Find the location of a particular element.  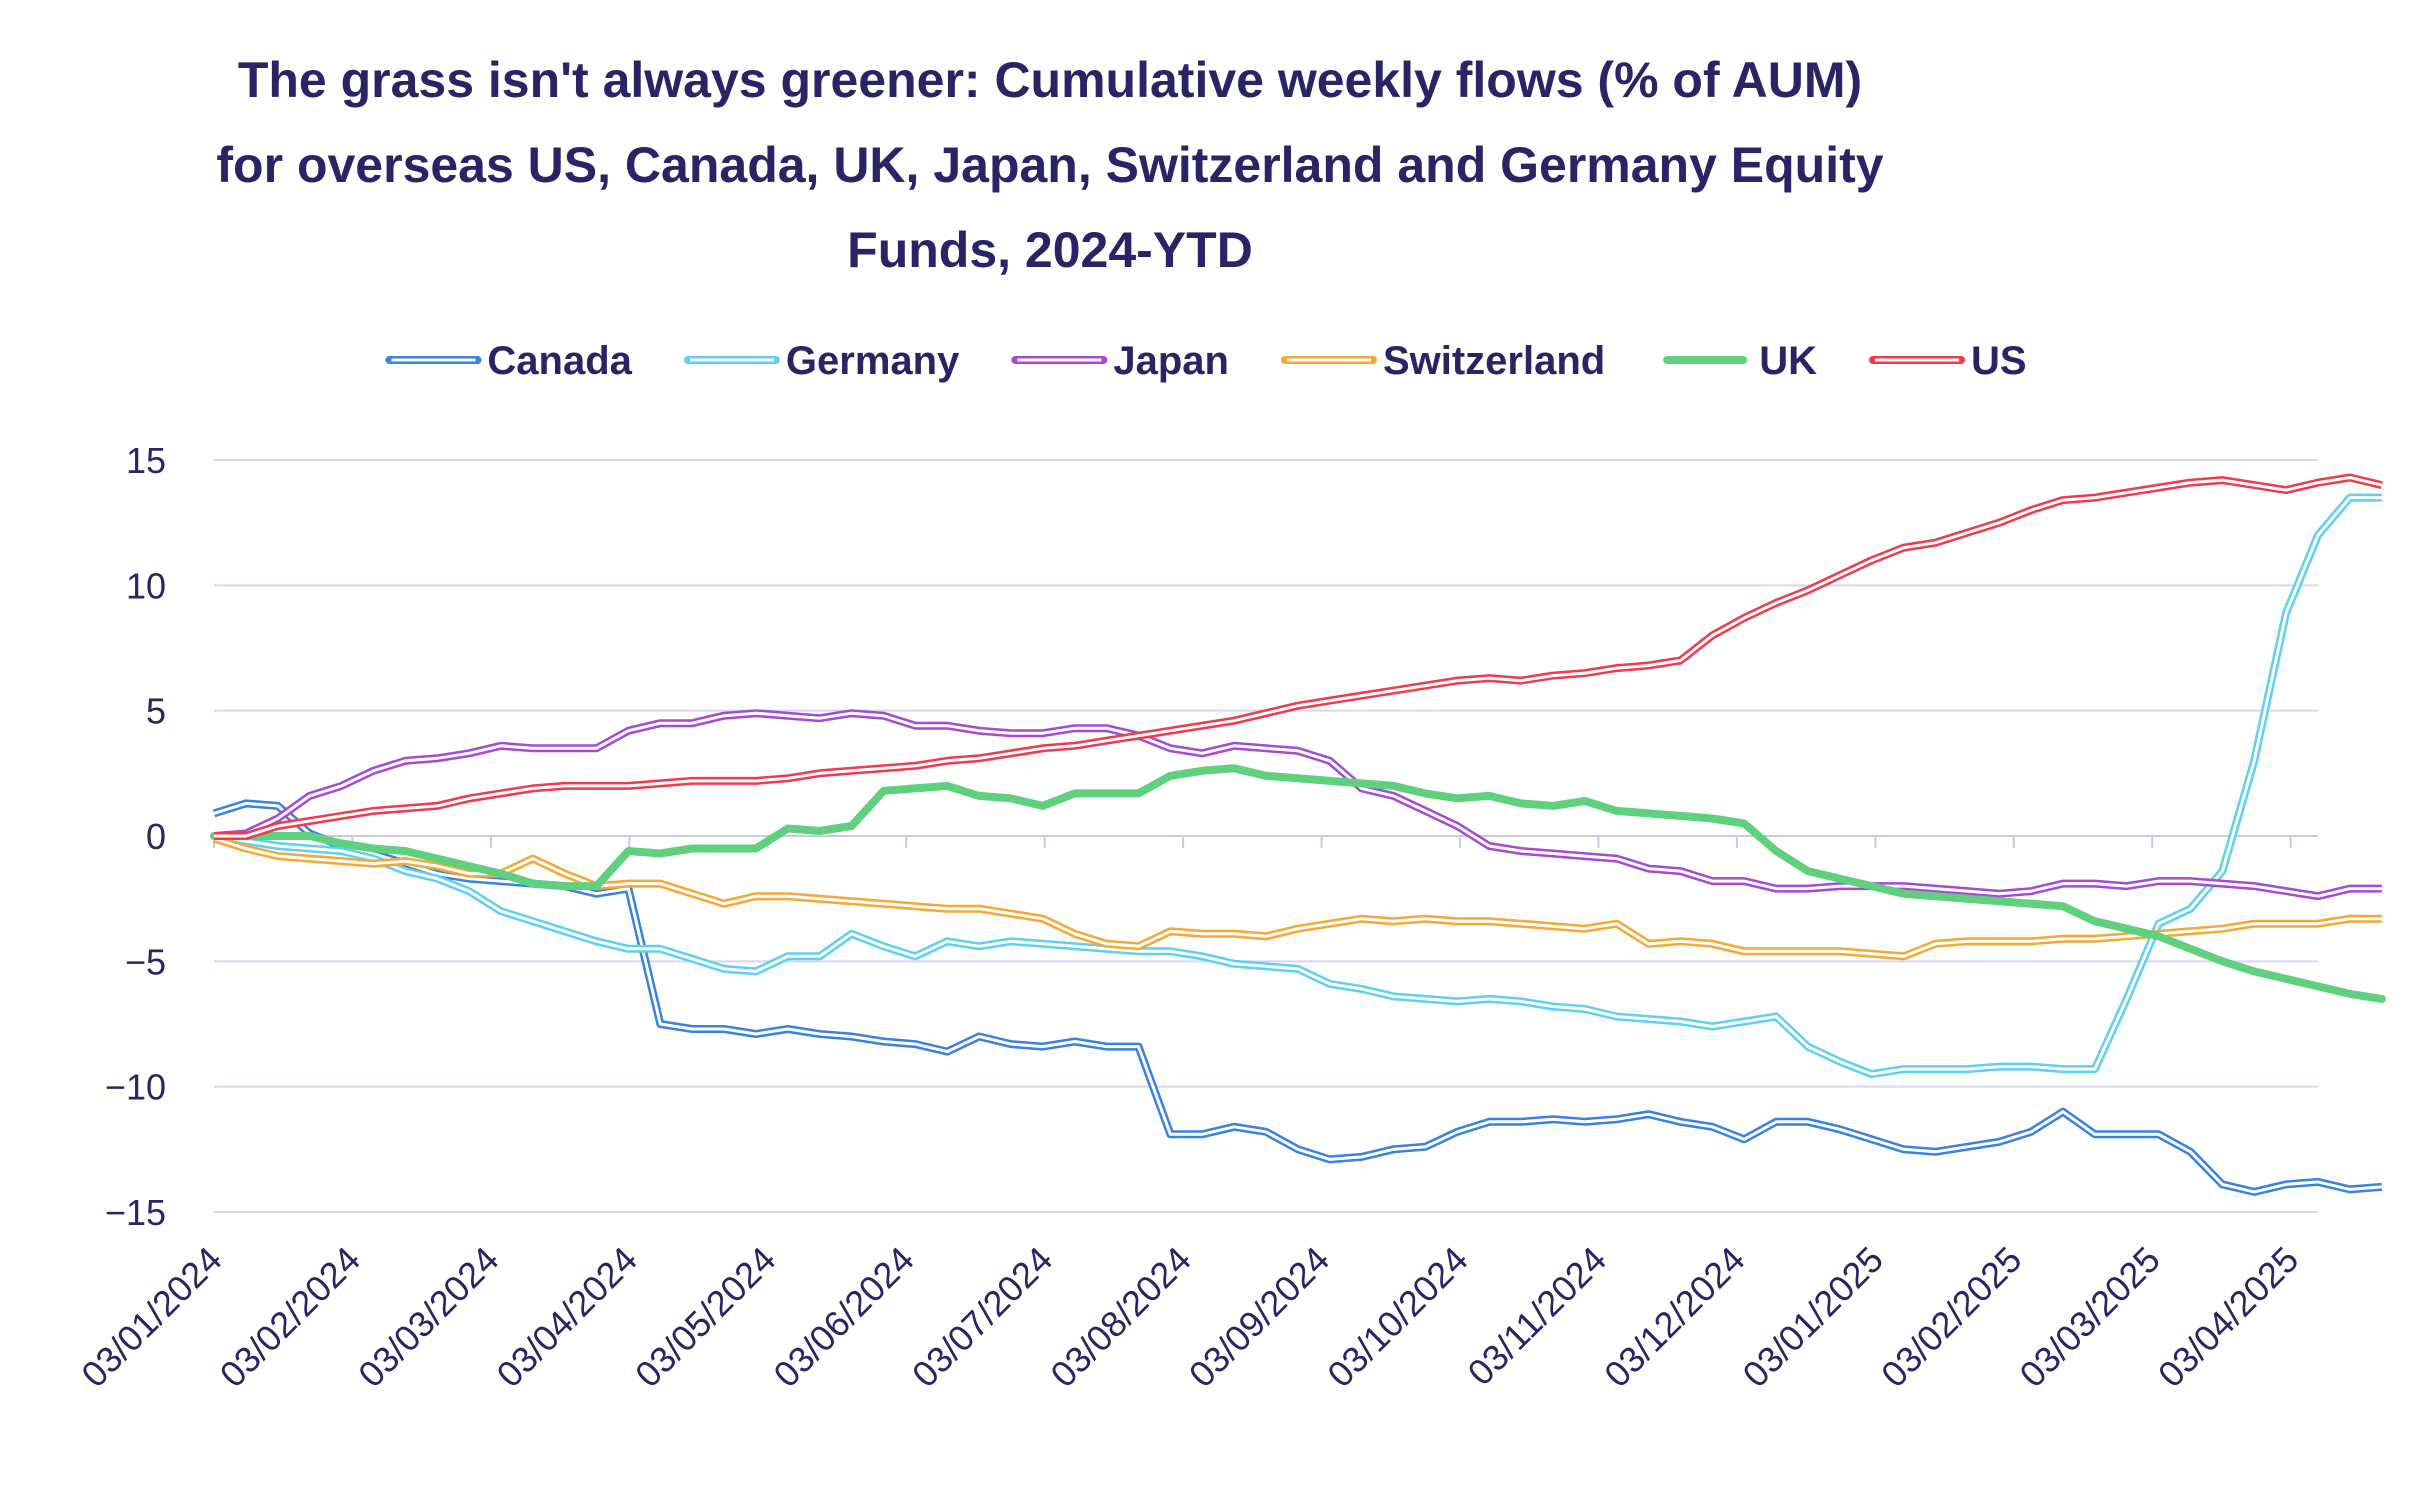

y-tick-label: 10 is located at coordinates (146, 585).